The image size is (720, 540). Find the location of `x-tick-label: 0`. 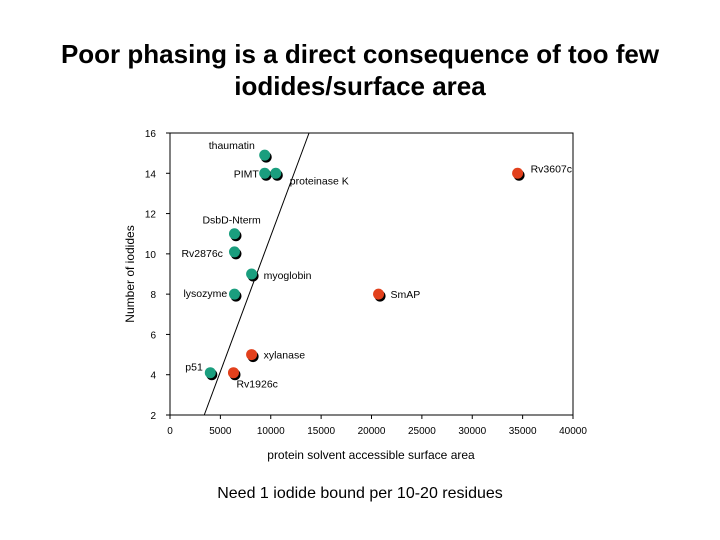

x-tick-label: 0 is located at coordinates (170, 431).